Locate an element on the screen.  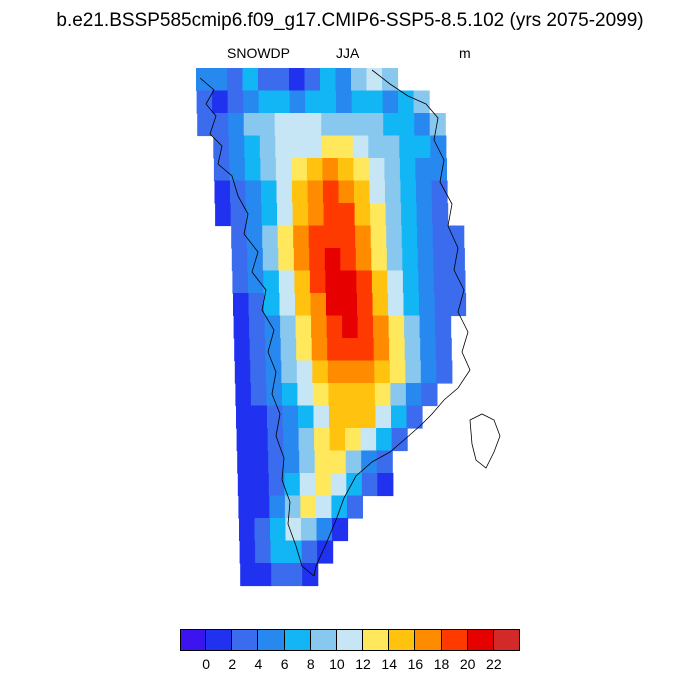
coastline-island is located at coordinates (485, 441).